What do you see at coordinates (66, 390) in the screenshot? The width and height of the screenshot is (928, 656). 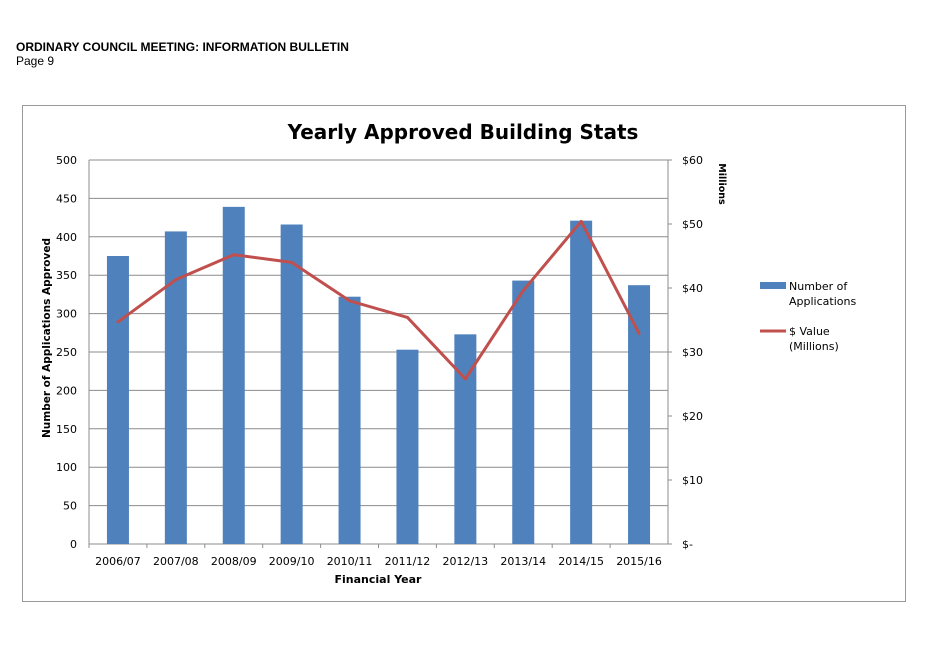 I see `y-tick-label: 200` at bounding box center [66, 390].